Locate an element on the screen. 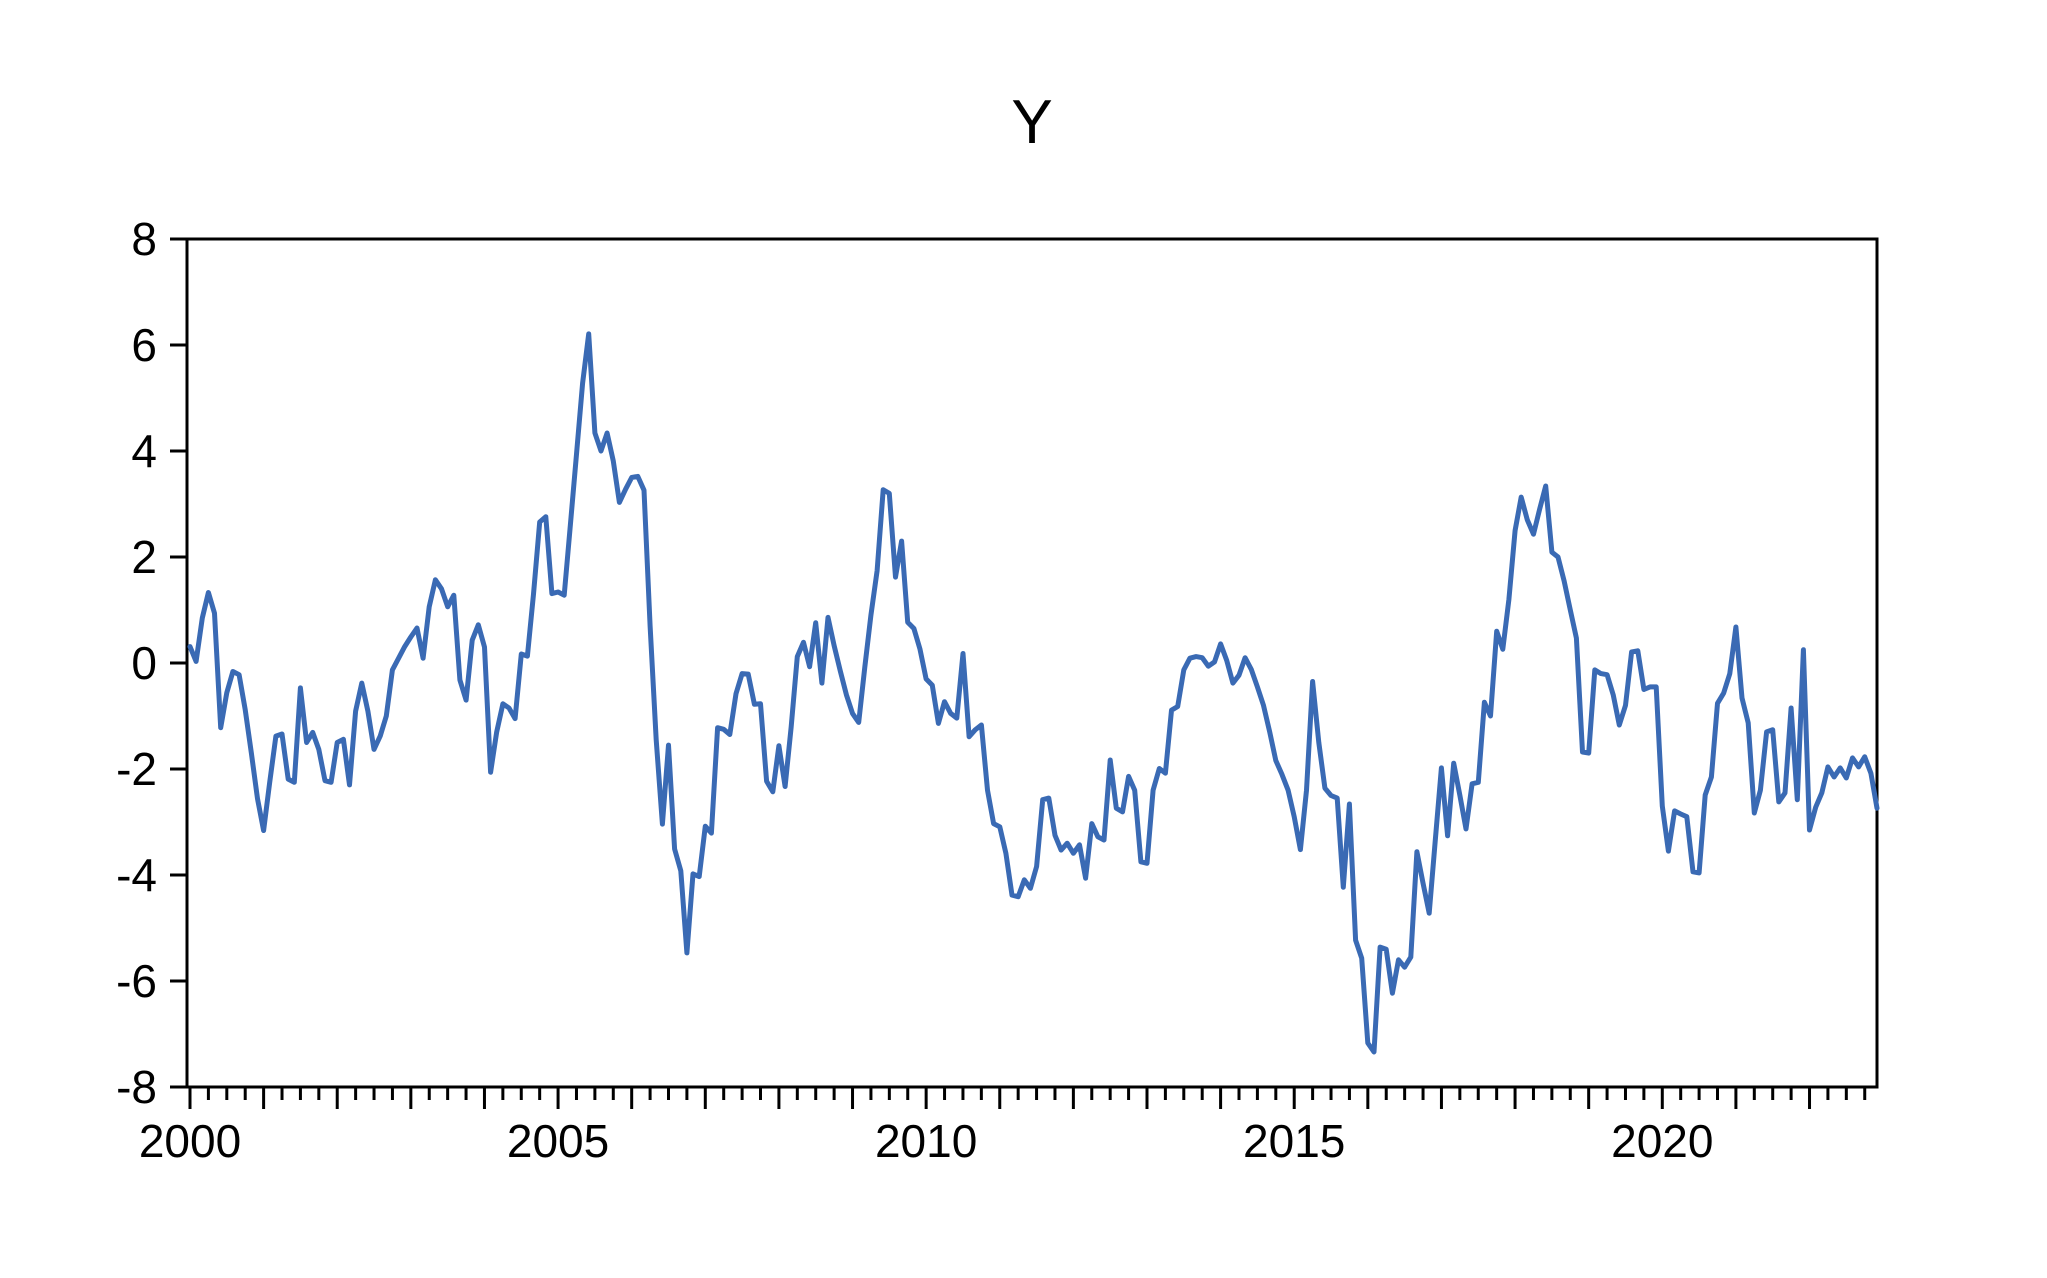  x-tick-label: 2005 is located at coordinates (558, 1141).